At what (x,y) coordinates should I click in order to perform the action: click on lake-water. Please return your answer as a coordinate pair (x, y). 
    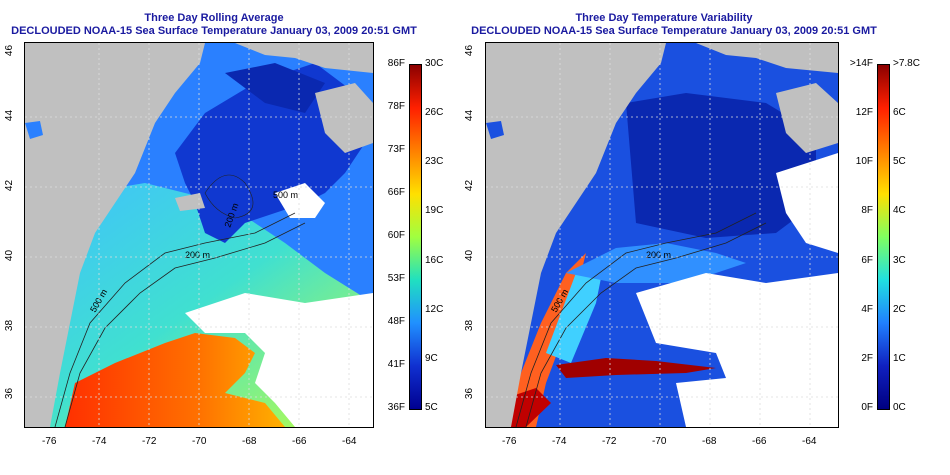
    Looking at the image, I should click on (34, 130).